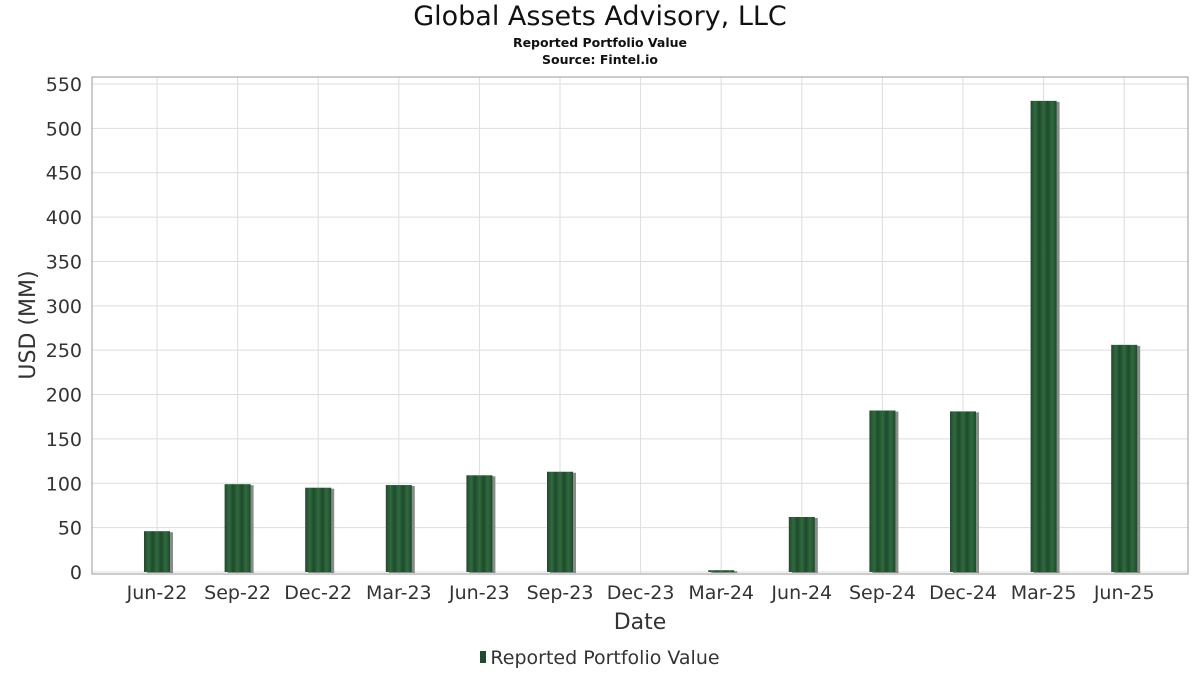 This screenshot has height=675, width=1200. What do you see at coordinates (605, 658) in the screenshot?
I see `legend-label: Reported Portfolio Value` at bounding box center [605, 658].